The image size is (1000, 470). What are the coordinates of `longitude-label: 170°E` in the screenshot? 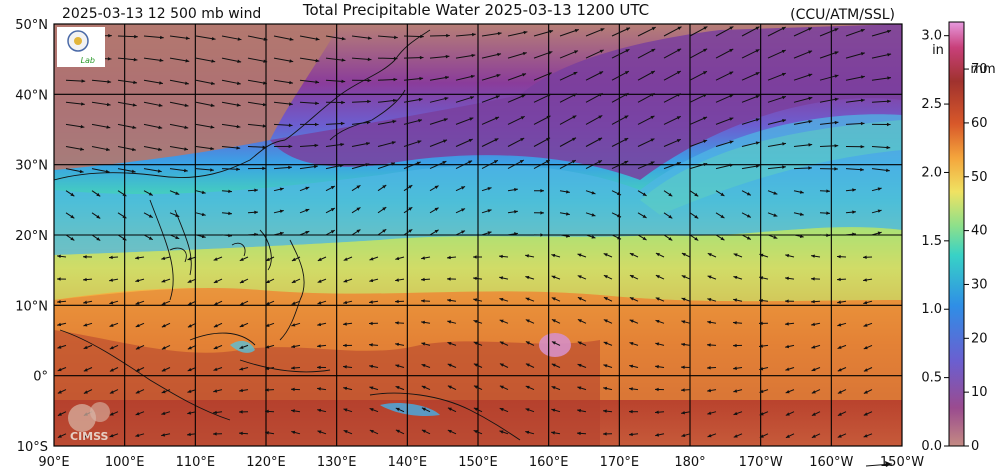 It's located at (620, 462).